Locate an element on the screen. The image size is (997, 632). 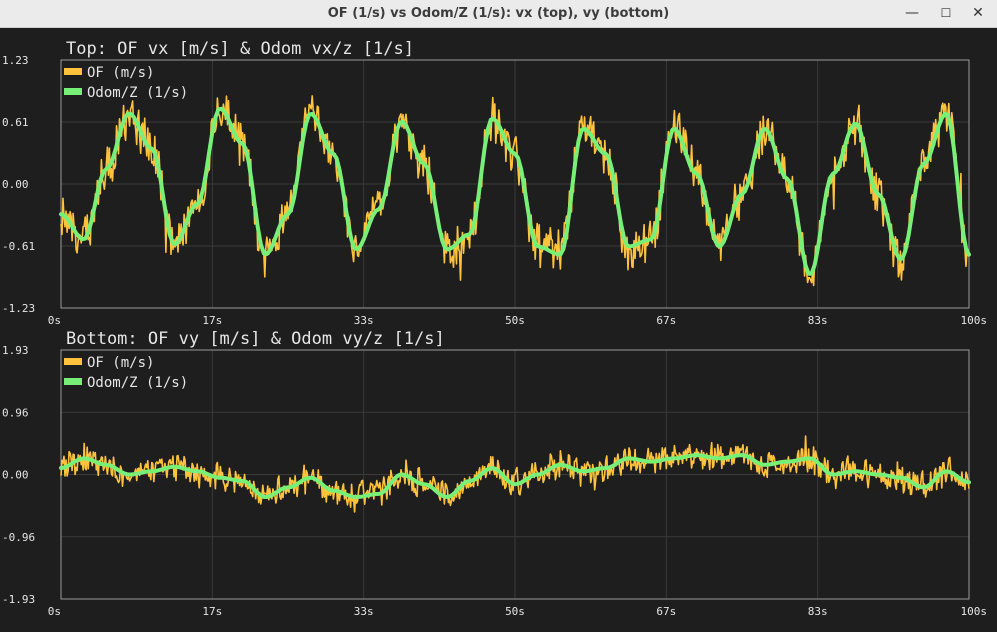
bottom-legend-label: OF (m/s) is located at coordinates (120, 363).